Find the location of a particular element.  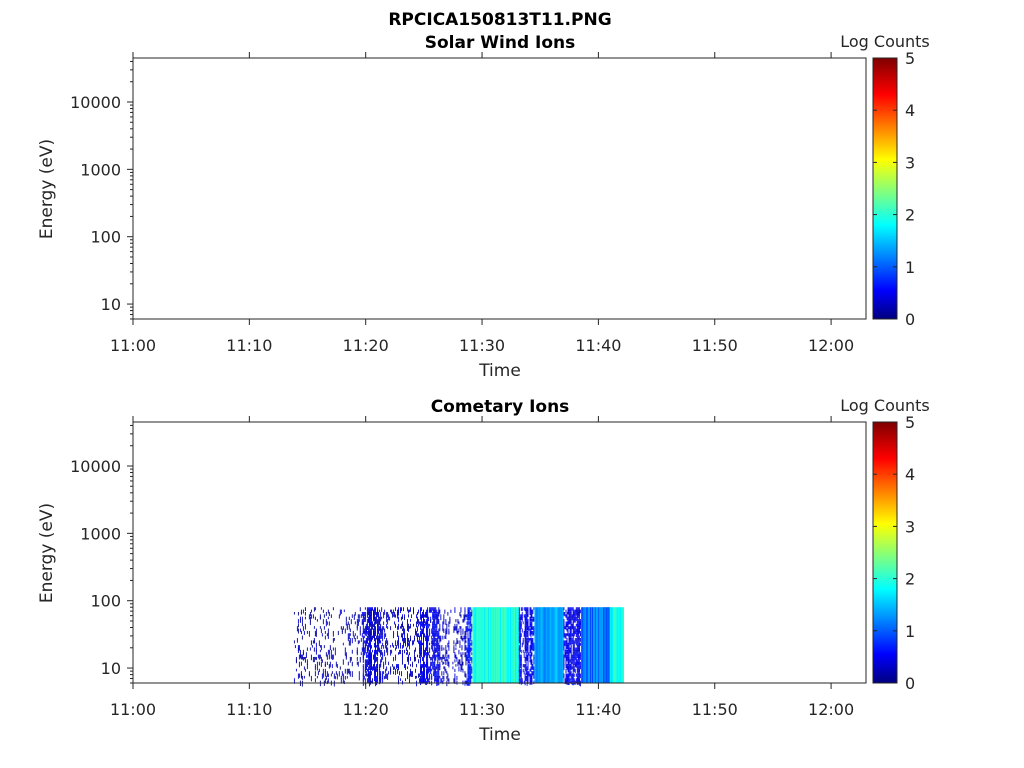

y-axis-label: Energy (eV) is located at coordinates (47, 553).